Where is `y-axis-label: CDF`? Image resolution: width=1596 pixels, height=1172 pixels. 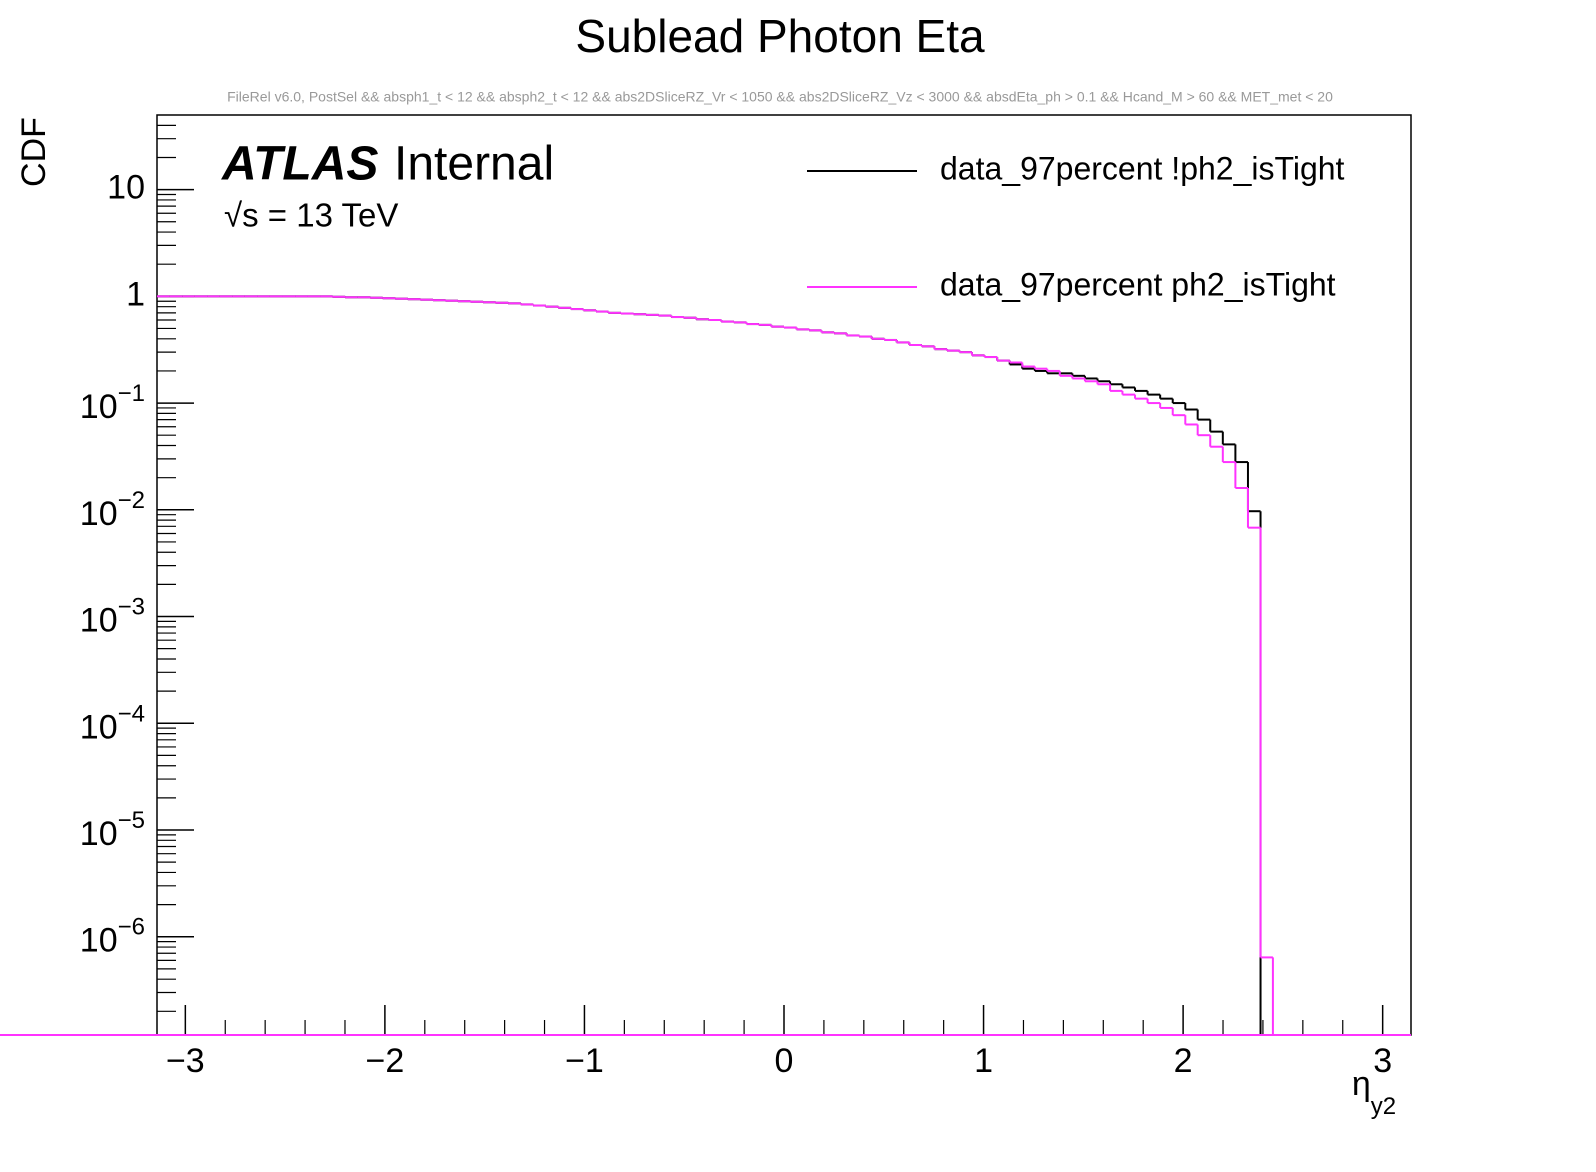 y-axis-label: CDF is located at coordinates (34, 152).